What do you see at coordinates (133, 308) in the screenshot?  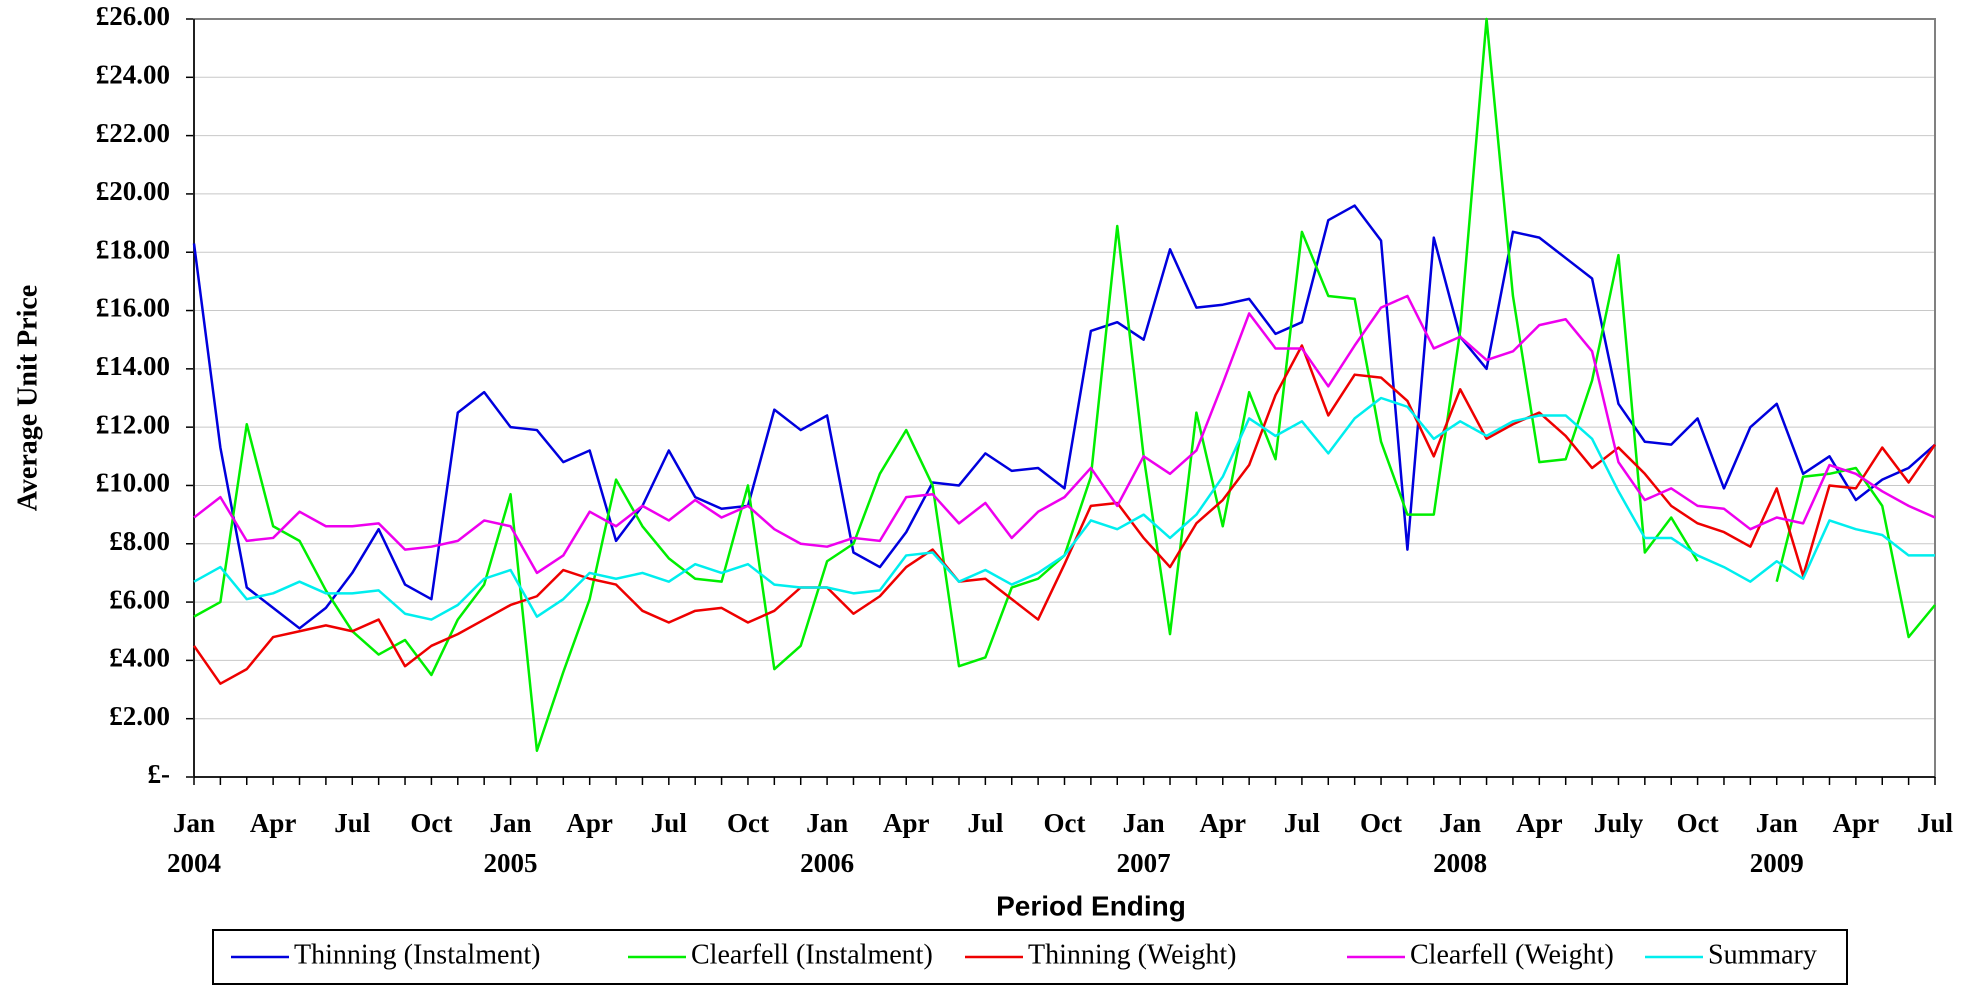 I see `y-tick-label: £16.00` at bounding box center [133, 308].